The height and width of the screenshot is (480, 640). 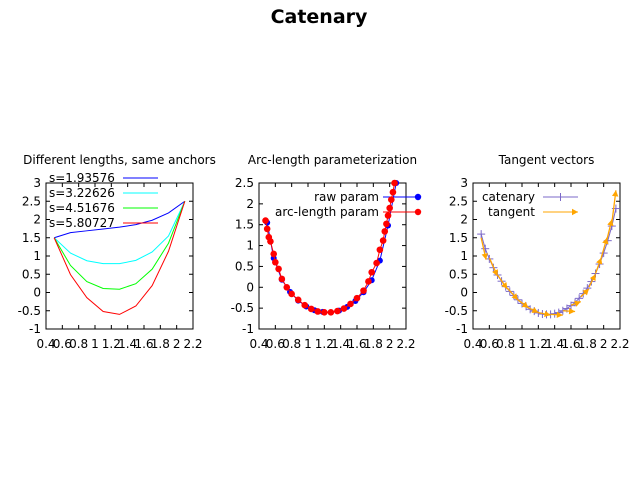 I want to click on series-2: arc-length param, so click(x=342, y=247).